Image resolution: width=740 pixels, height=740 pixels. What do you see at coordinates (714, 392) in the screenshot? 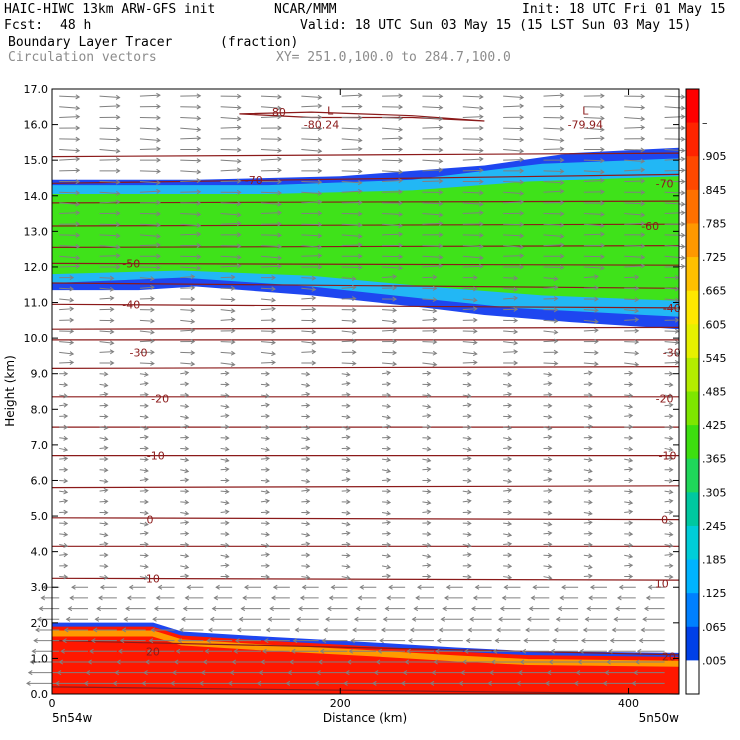
I see `colorbar-label-8: .485` at bounding box center [714, 392].